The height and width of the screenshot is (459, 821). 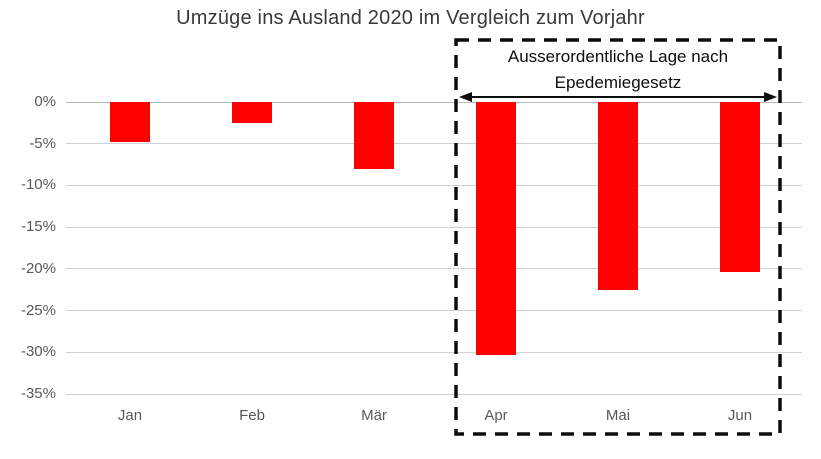 I want to click on gridline--15%, so click(x=434, y=227).